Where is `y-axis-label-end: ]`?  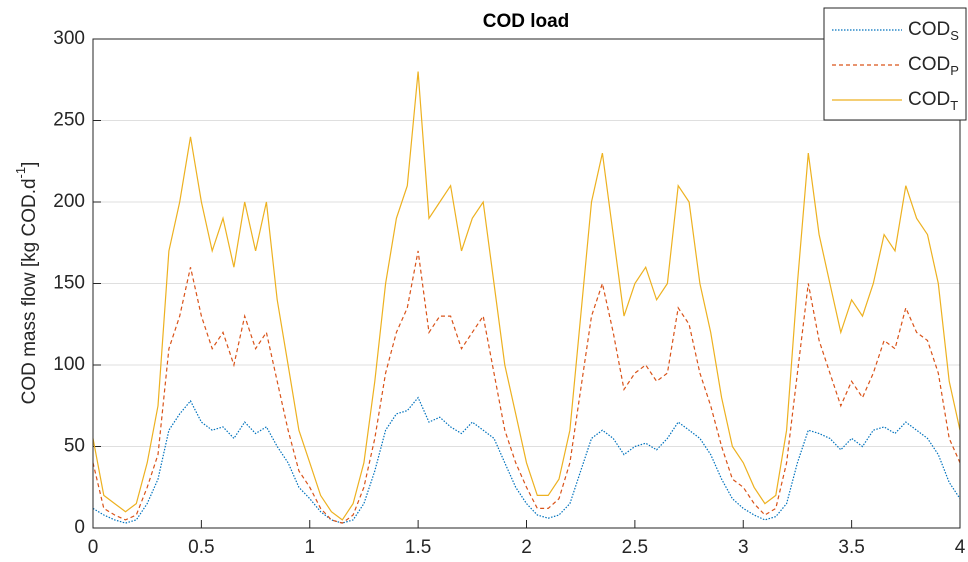
y-axis-label-end: ] is located at coordinates (29, 164).